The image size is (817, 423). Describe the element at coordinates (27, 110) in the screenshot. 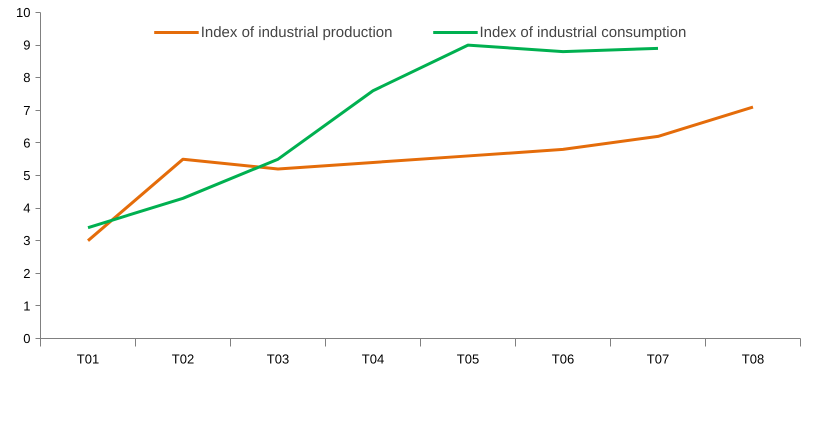

I see `y-tick-label: 7` at that location.